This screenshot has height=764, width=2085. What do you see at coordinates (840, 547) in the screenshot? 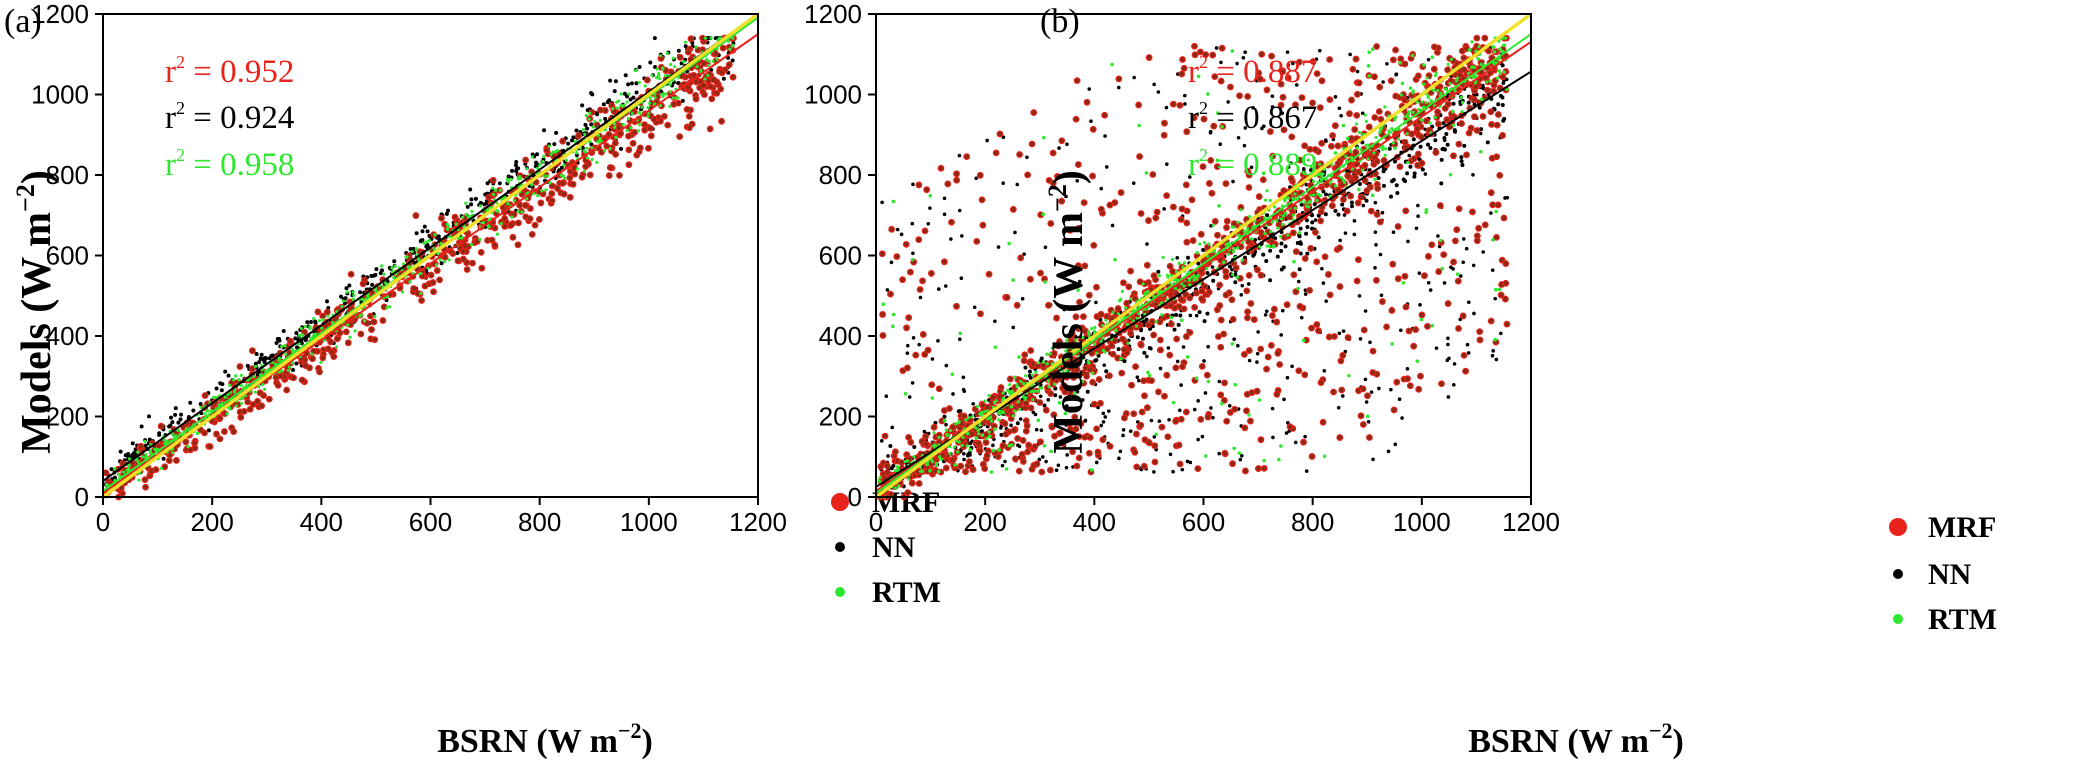
I see `panel-a-legend-marker-nn` at bounding box center [840, 547].